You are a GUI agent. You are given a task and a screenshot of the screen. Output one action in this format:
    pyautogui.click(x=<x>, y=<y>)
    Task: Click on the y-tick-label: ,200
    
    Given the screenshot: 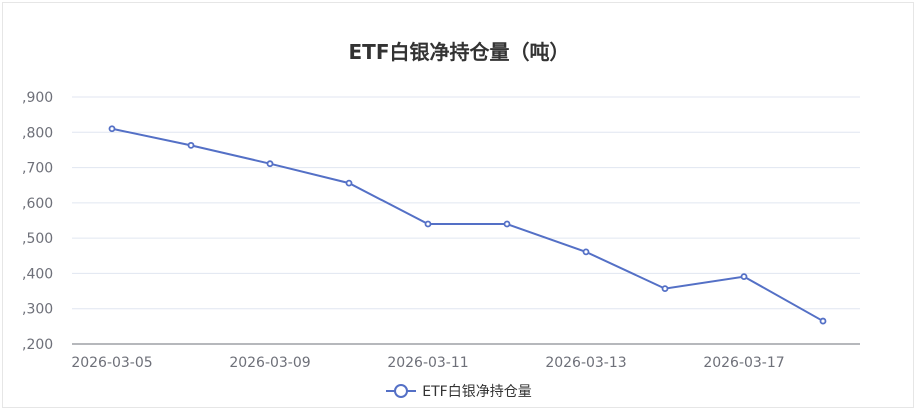 What is the action you would take?
    pyautogui.click(x=37, y=345)
    